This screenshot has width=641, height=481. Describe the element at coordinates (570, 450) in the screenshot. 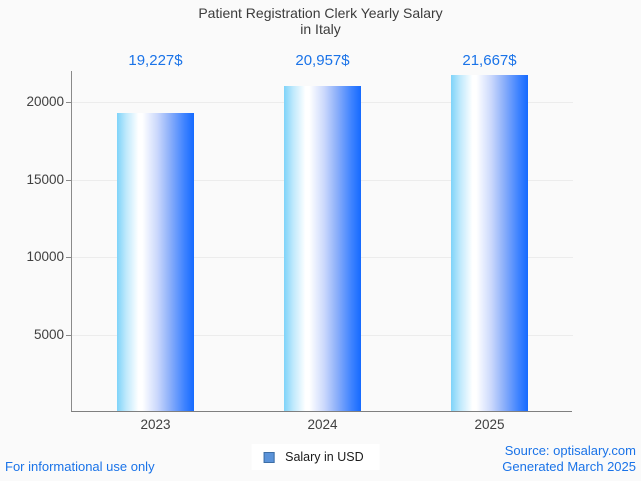

I see `source-line: Source: optisalary.com` at that location.